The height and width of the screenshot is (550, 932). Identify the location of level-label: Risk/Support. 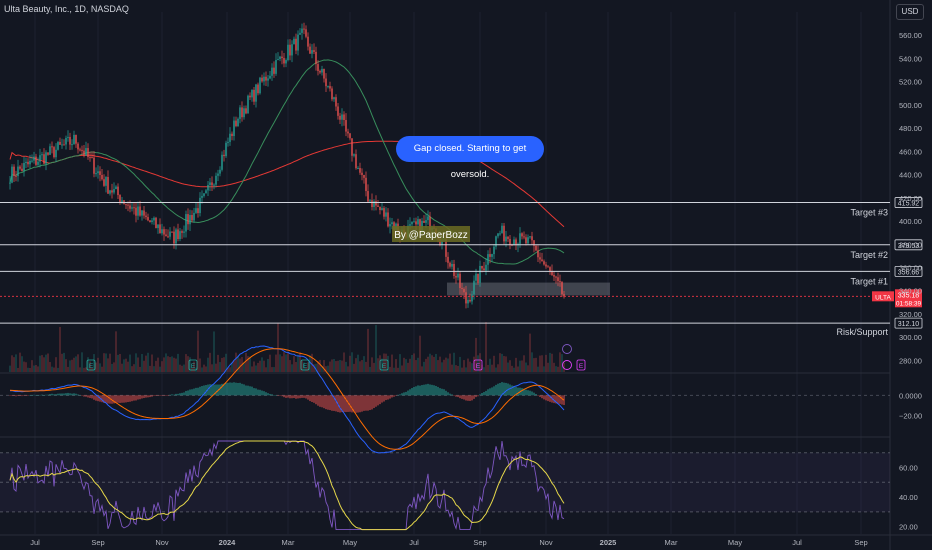
(862, 332).